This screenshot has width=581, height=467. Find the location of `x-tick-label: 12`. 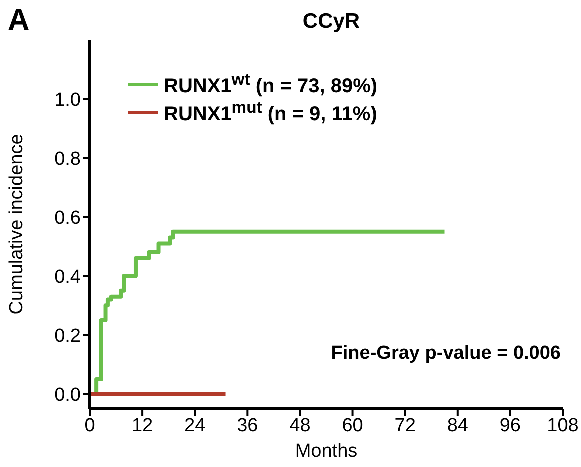

x-tick-label: 12 is located at coordinates (143, 425).